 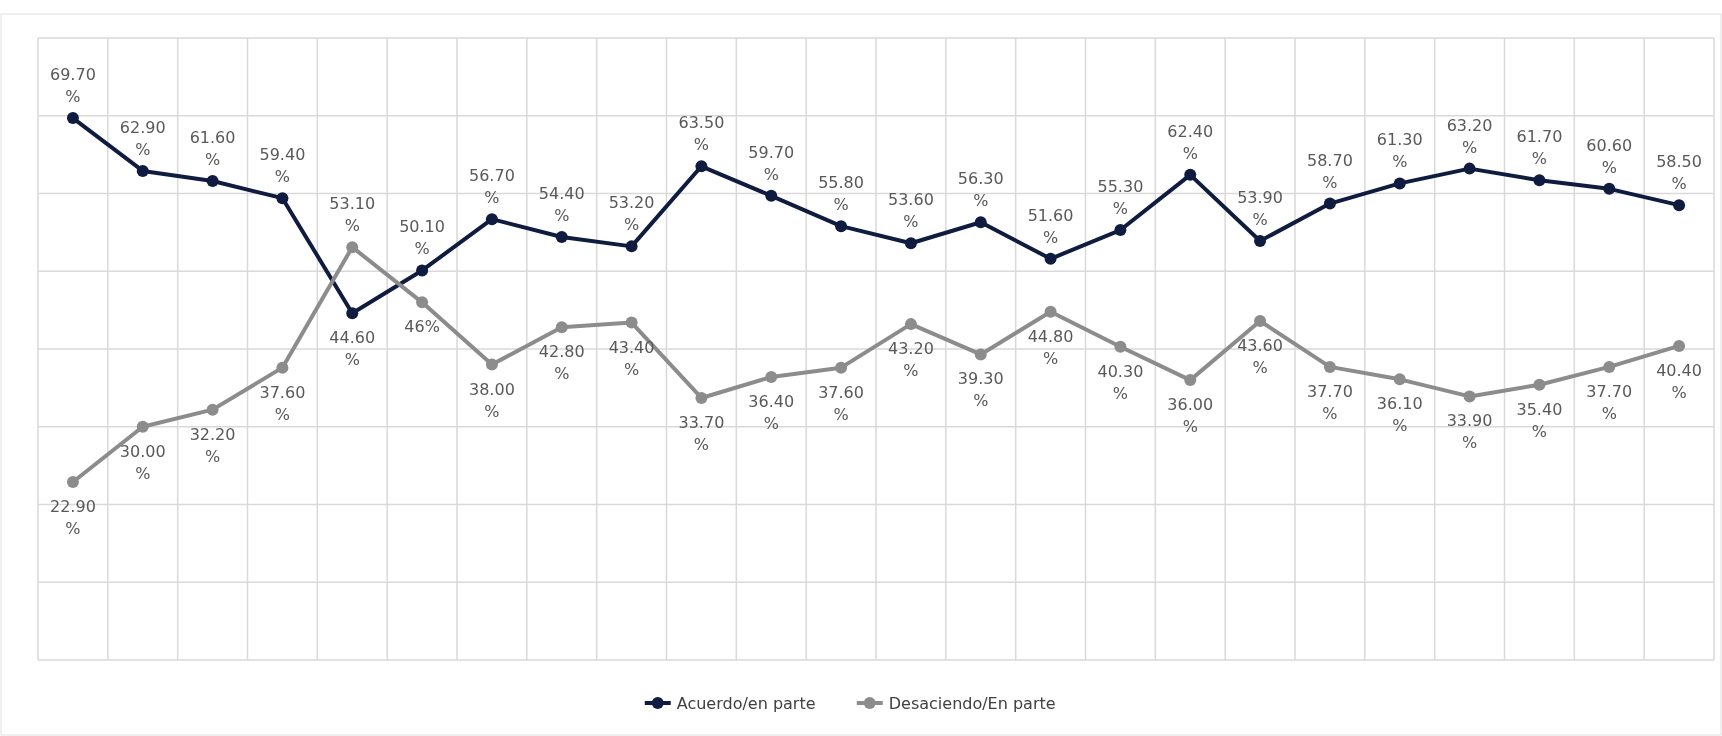 I want to click on data-label: 33.90 %, so click(x=1469, y=432).